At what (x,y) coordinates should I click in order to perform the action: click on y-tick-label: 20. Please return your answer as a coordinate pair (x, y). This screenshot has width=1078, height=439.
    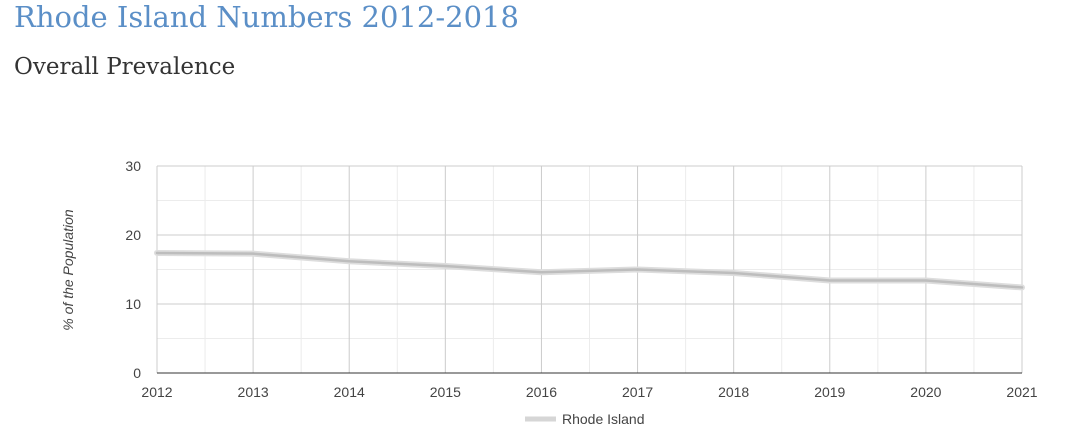
    Looking at the image, I should click on (133, 235).